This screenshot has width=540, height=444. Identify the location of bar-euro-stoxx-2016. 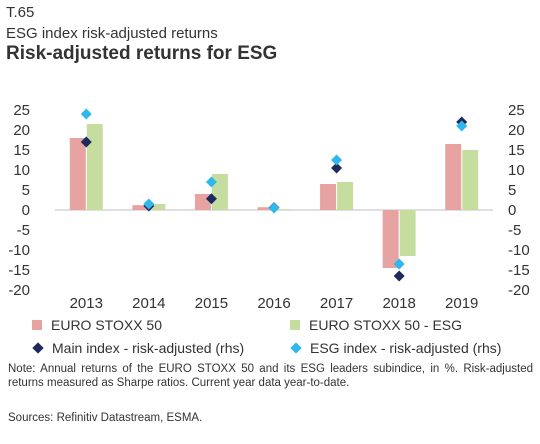
(265, 208).